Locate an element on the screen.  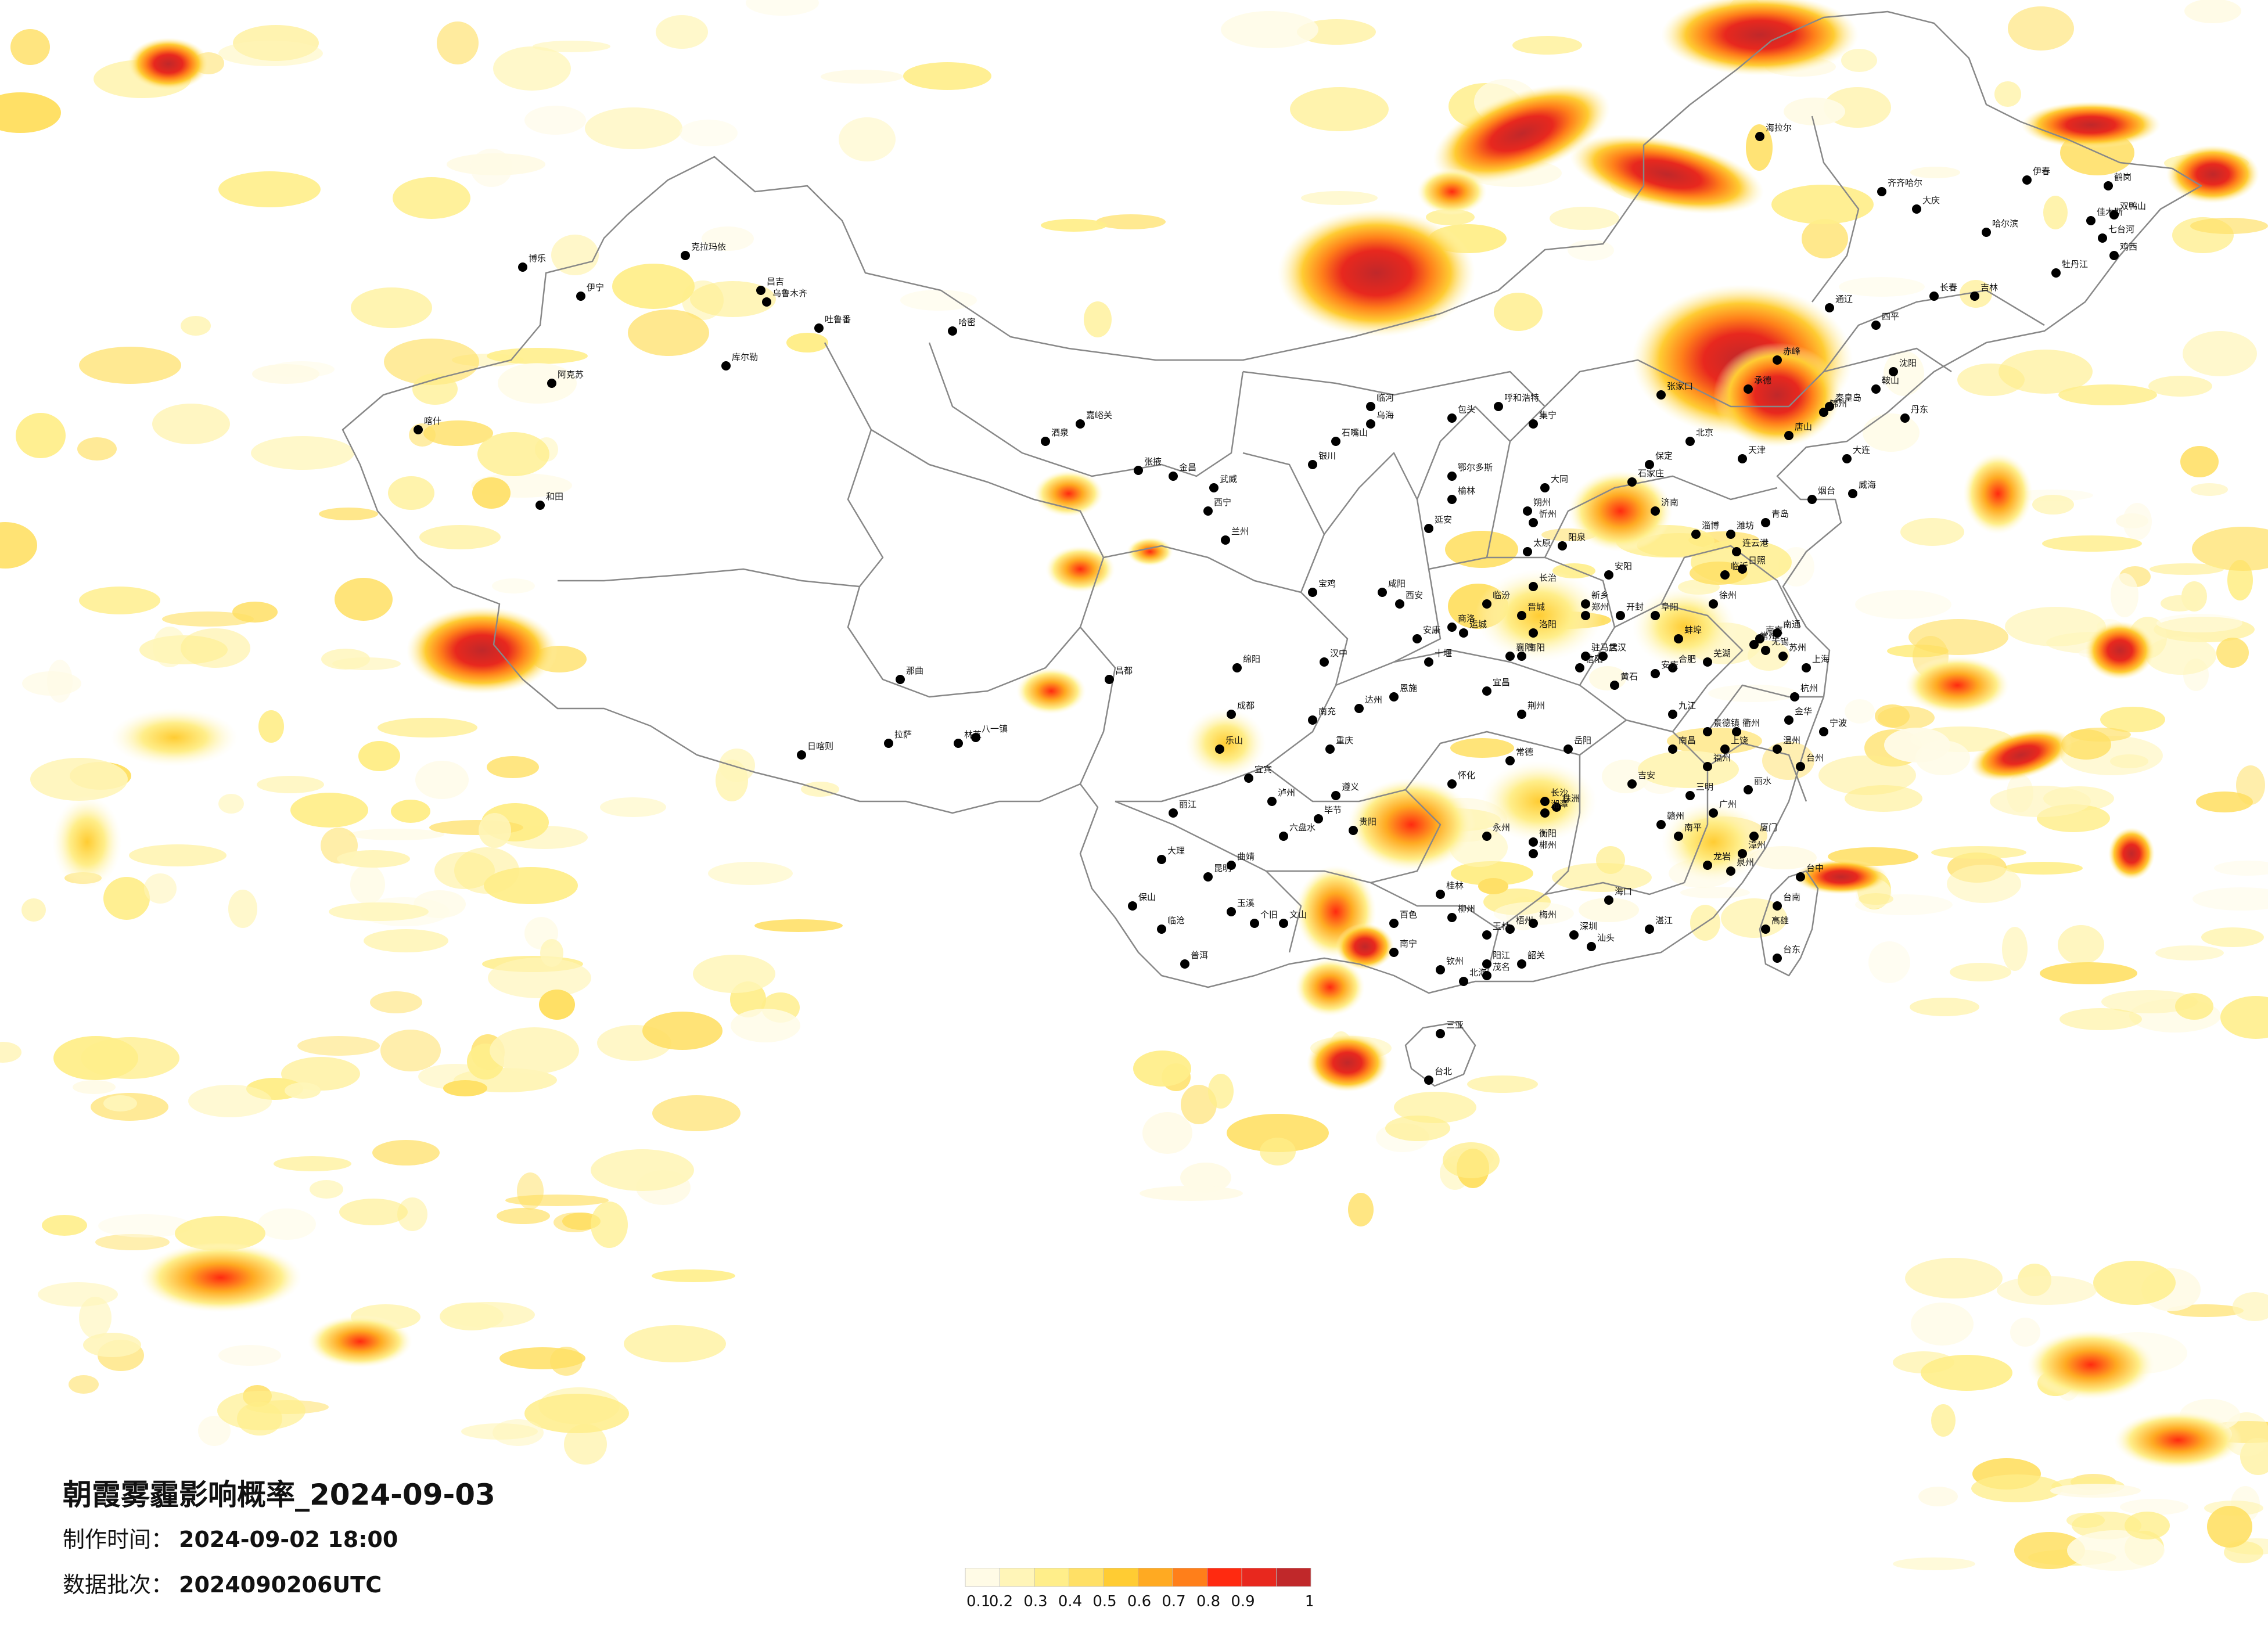
legend-tick-label: 0.1 is located at coordinates (978, 1601).